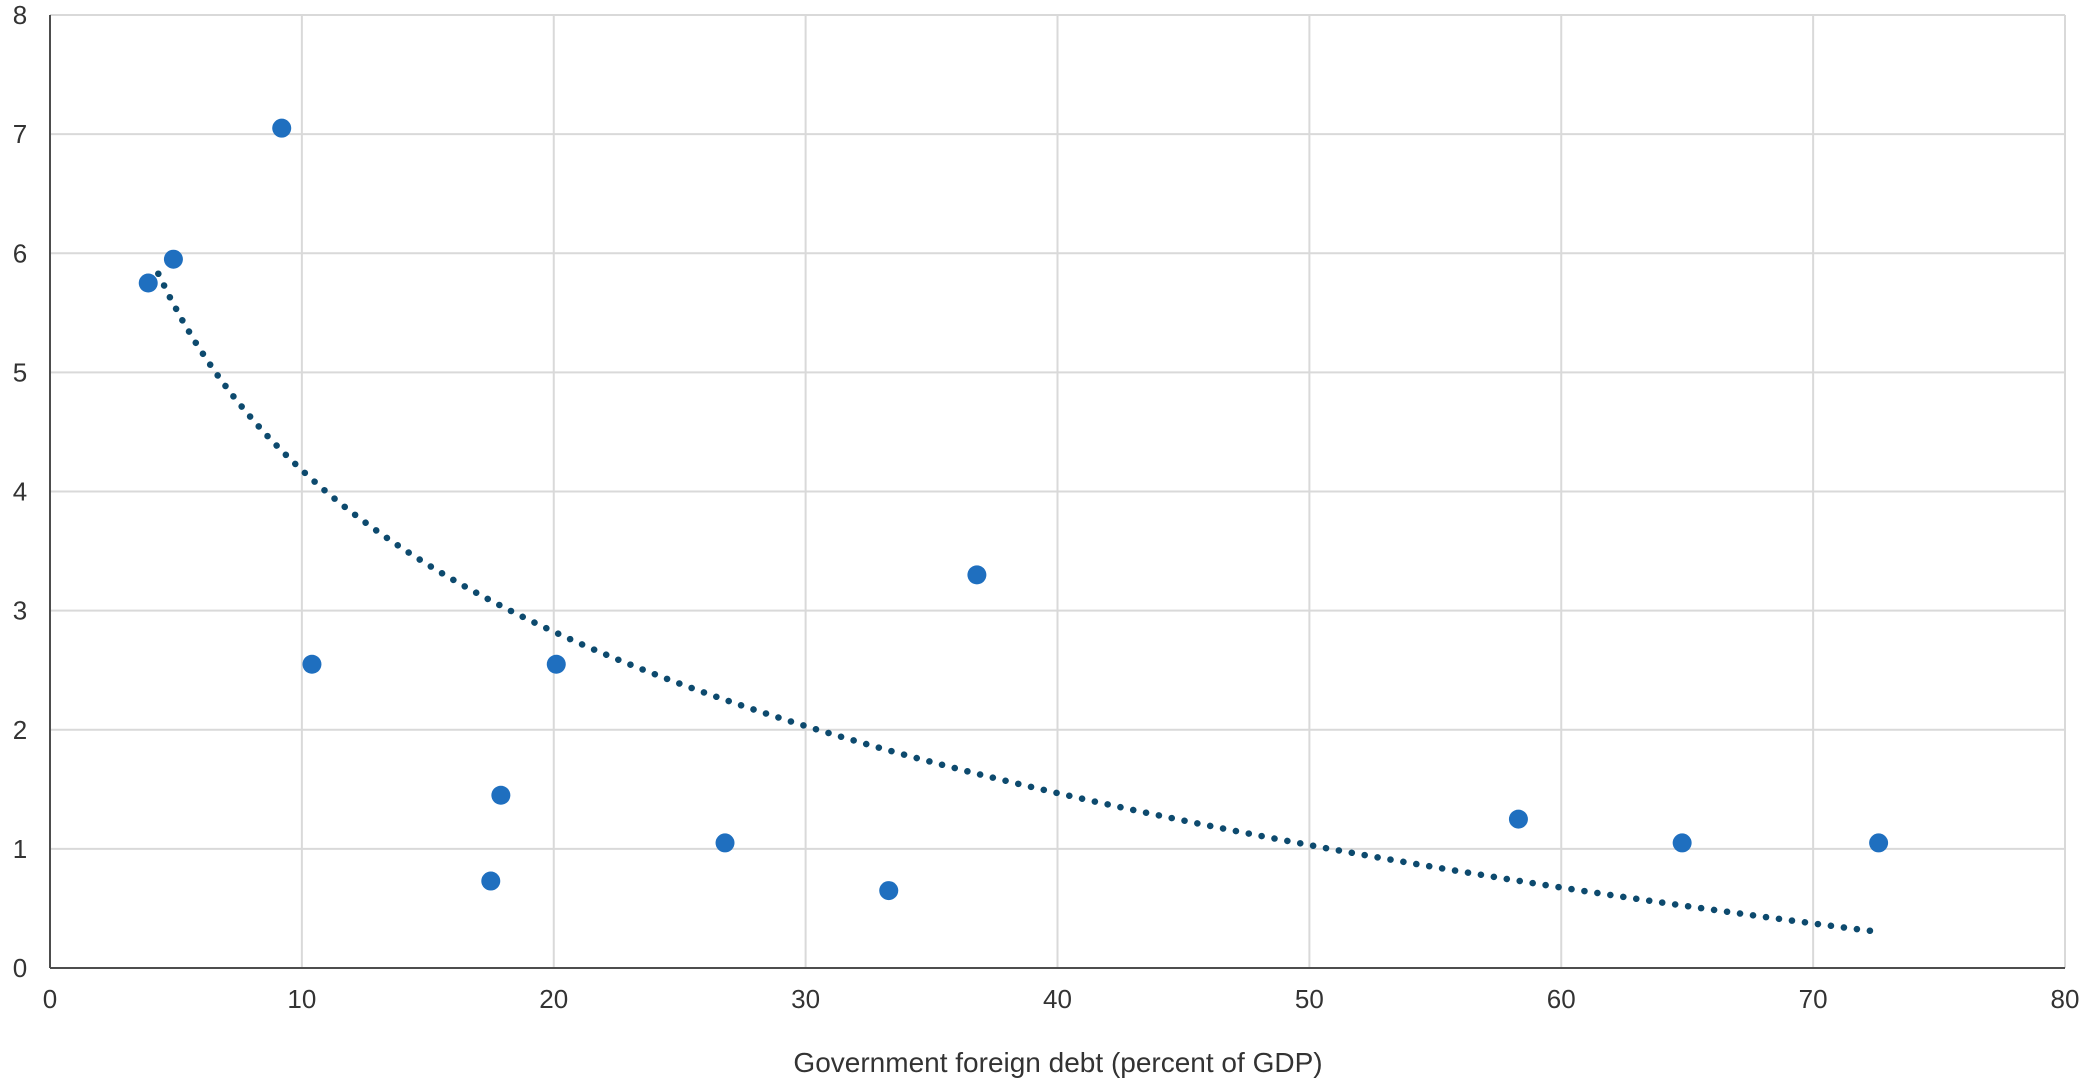 The height and width of the screenshot is (1086, 2082). What do you see at coordinates (50, 999) in the screenshot?
I see `x-tick-label: 0` at bounding box center [50, 999].